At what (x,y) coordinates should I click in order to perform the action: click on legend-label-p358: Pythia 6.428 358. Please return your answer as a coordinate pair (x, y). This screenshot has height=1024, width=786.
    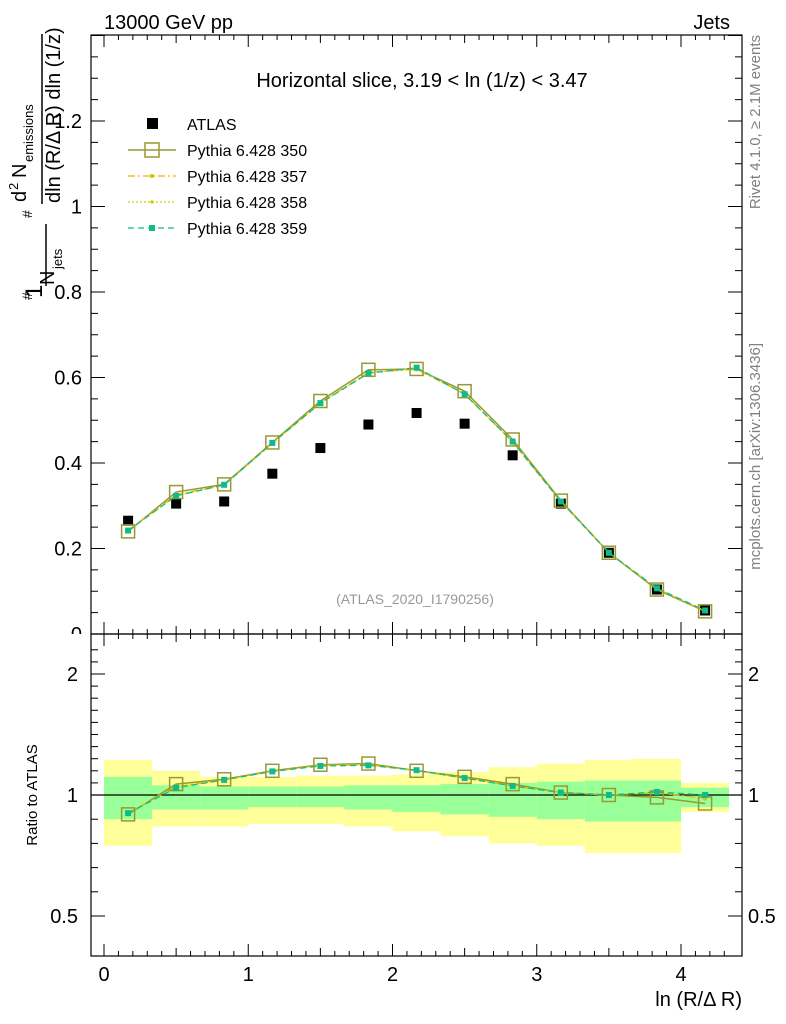
    Looking at the image, I should click on (247, 203).